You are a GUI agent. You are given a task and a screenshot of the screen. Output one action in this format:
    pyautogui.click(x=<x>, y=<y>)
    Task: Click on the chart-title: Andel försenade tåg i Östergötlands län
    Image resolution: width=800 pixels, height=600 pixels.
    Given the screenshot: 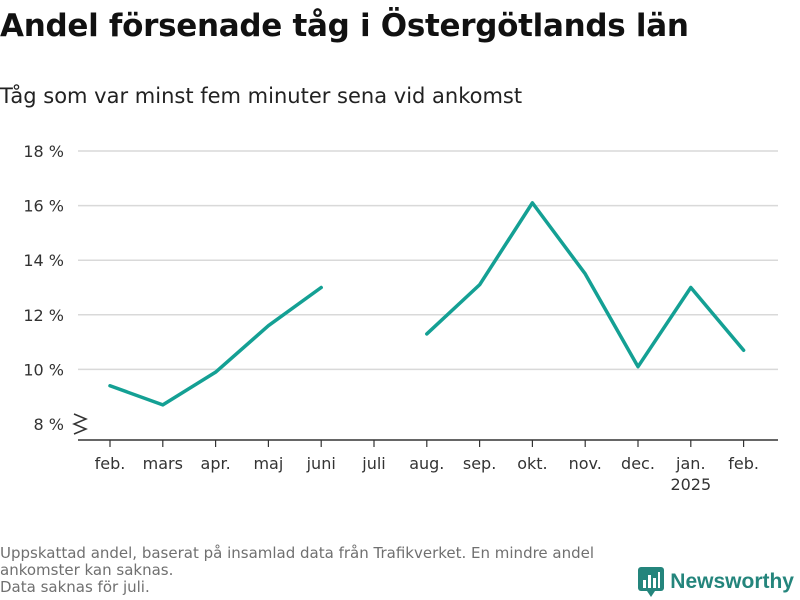 What is the action you would take?
    pyautogui.click(x=344, y=26)
    